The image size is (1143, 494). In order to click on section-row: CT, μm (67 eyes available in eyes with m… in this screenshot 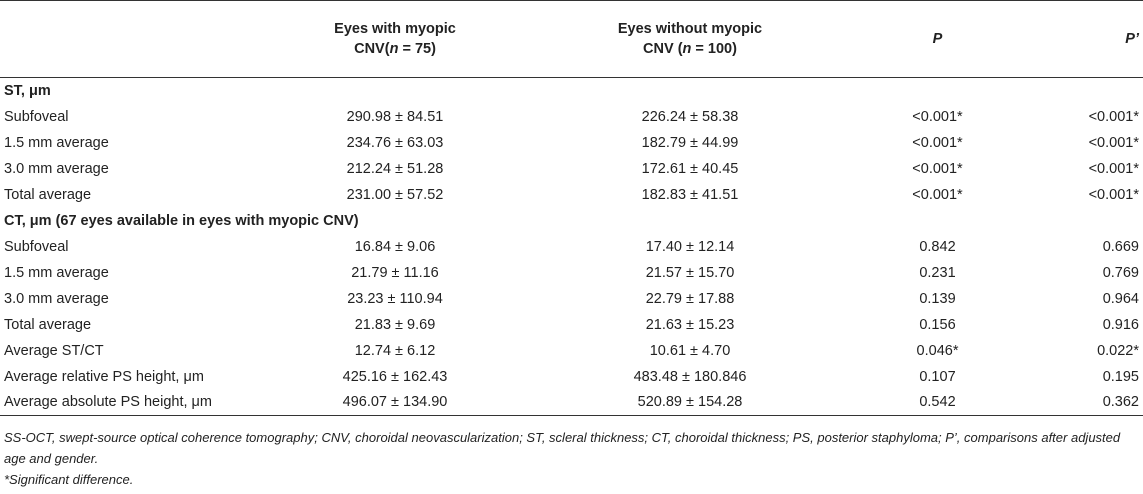, I will do `click(571, 221)`.